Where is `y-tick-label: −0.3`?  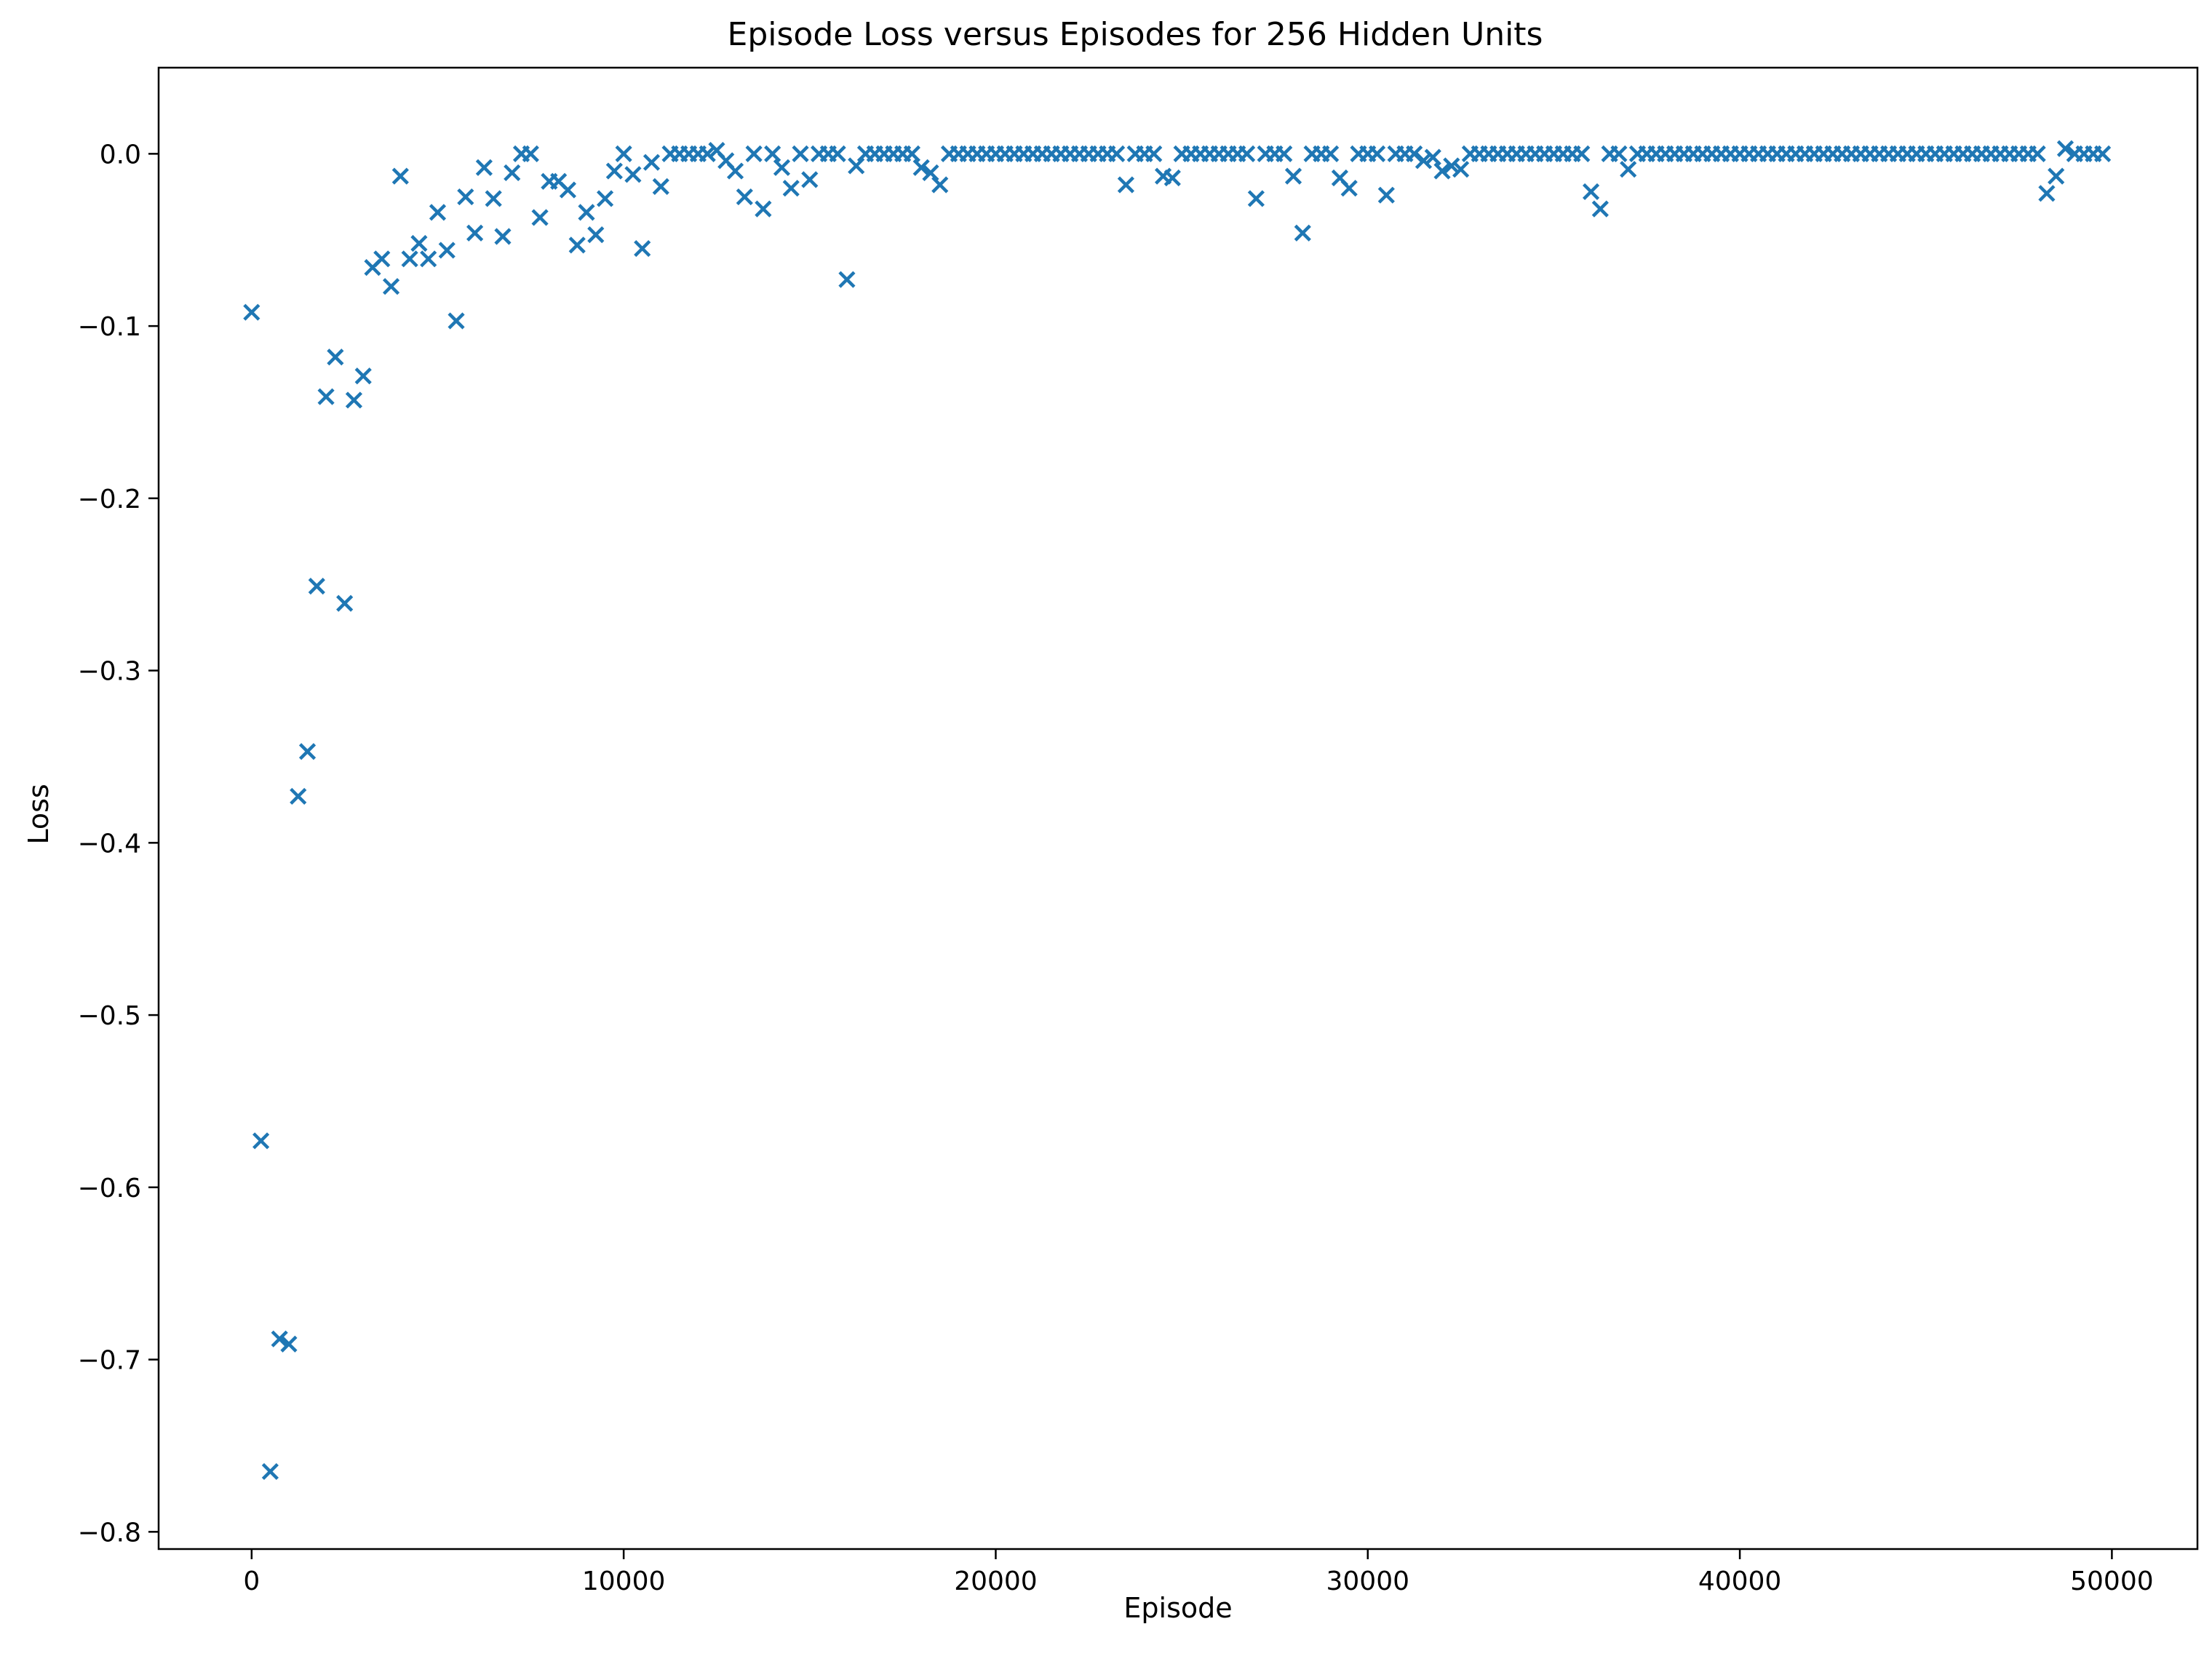
y-tick-label: −0.3 is located at coordinates (109, 672).